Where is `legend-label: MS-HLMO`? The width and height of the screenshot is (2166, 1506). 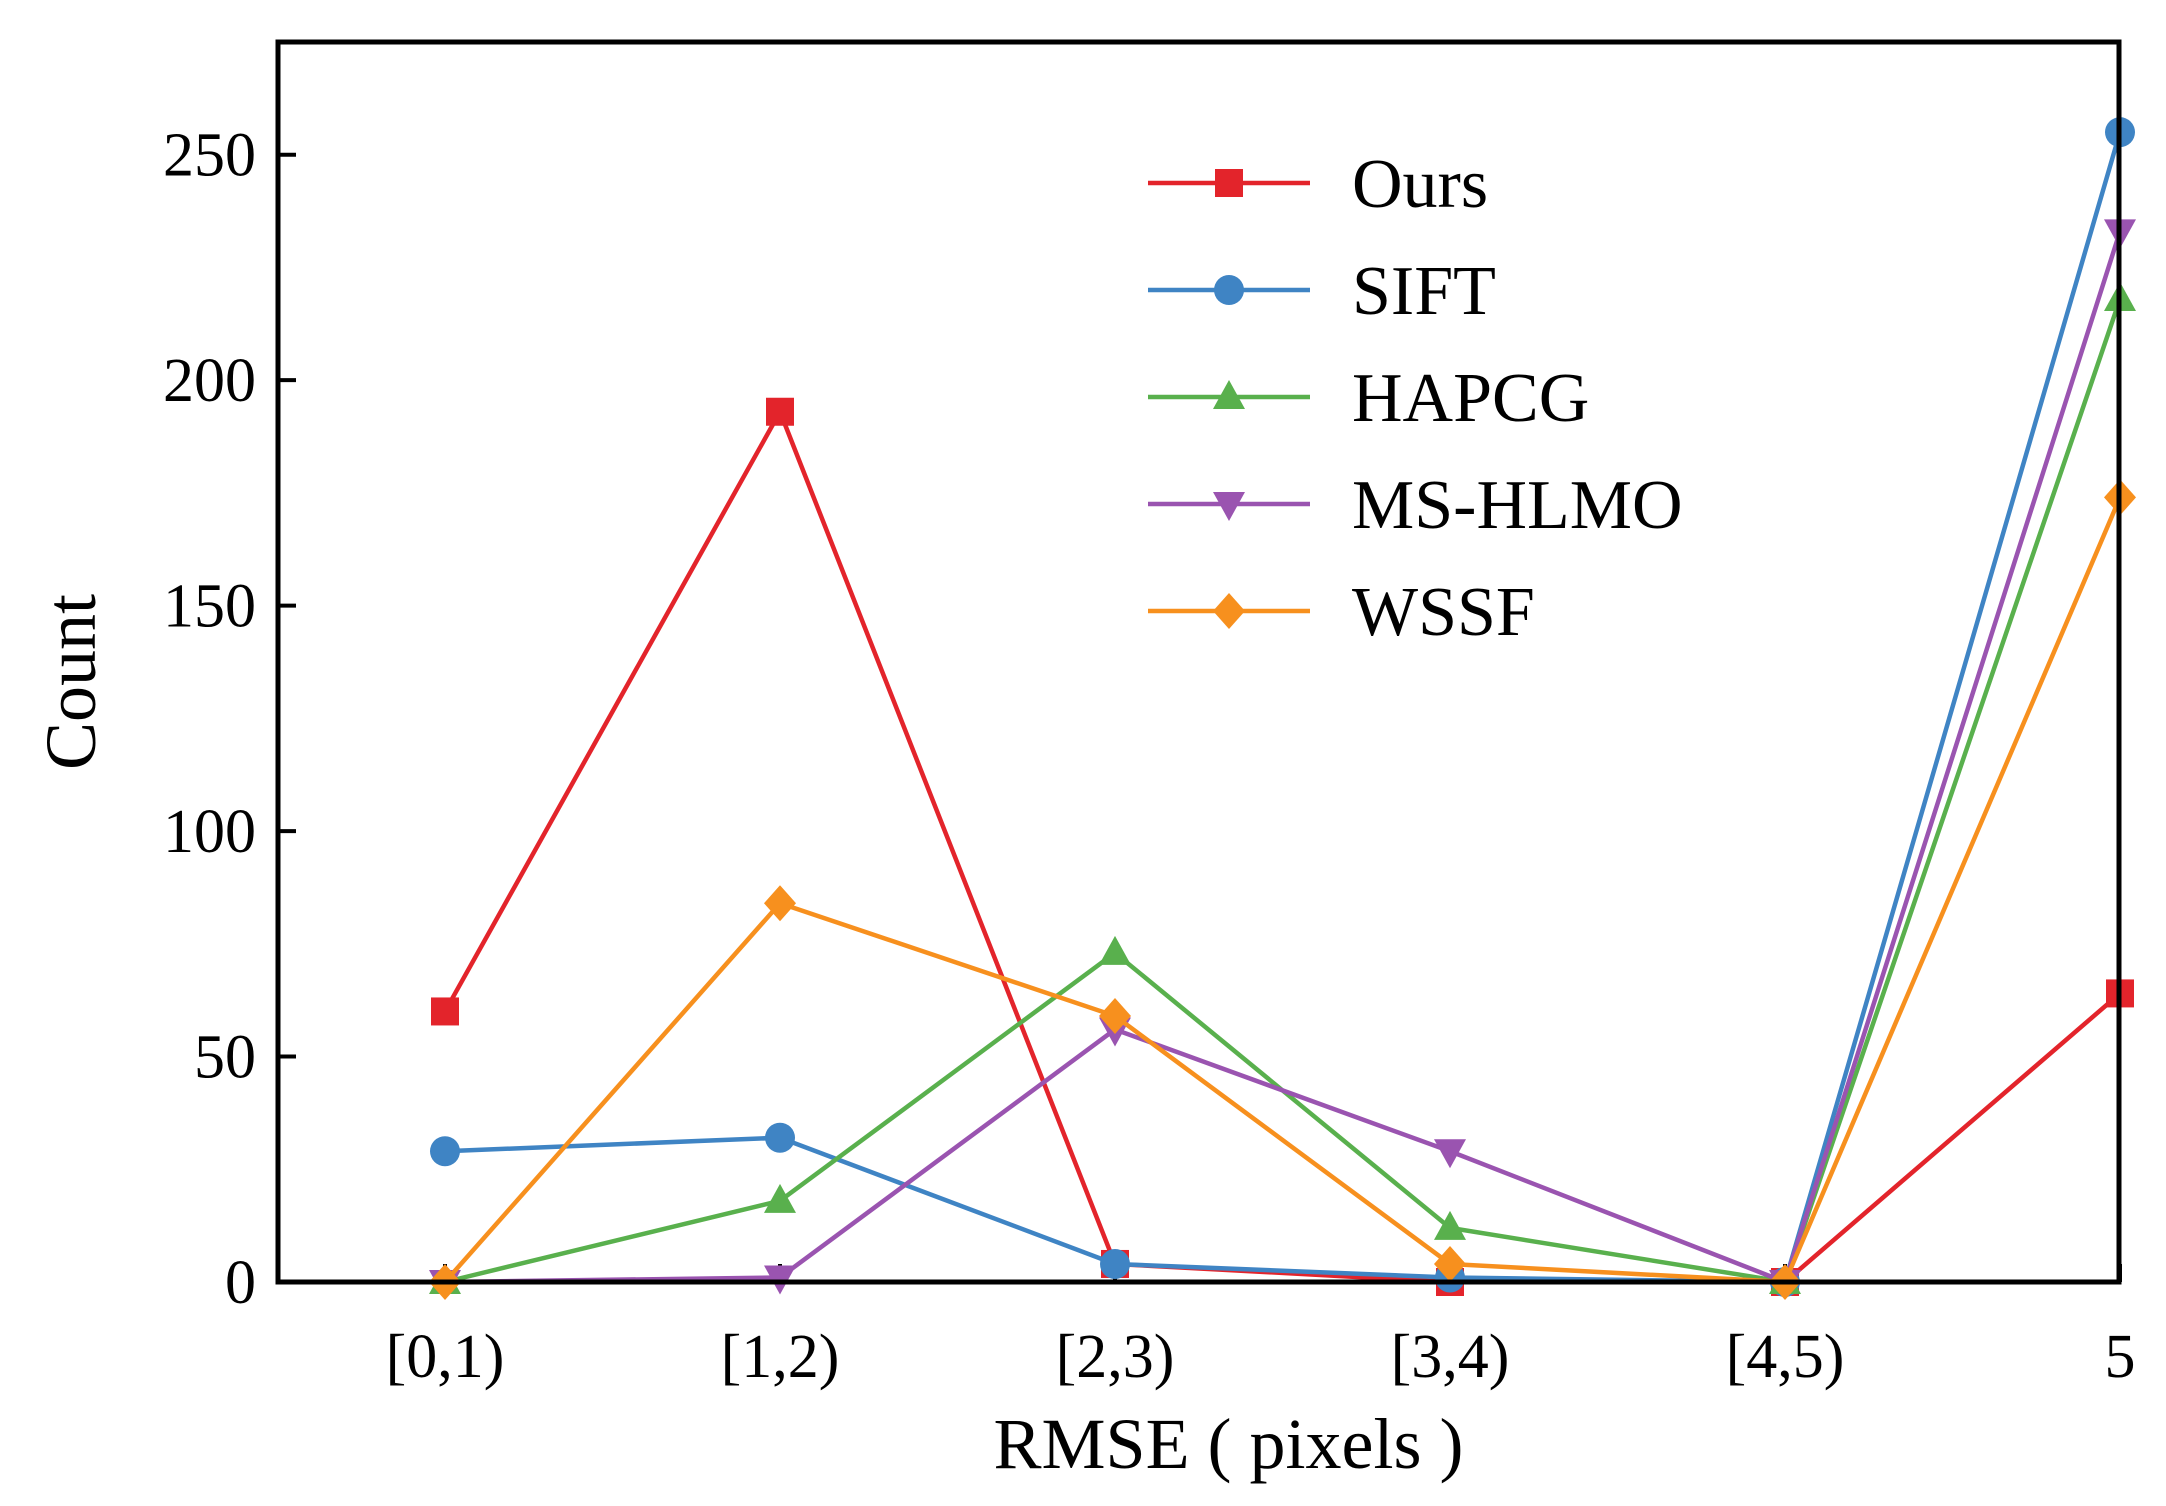 legend-label: MS-HLMO is located at coordinates (1517, 505).